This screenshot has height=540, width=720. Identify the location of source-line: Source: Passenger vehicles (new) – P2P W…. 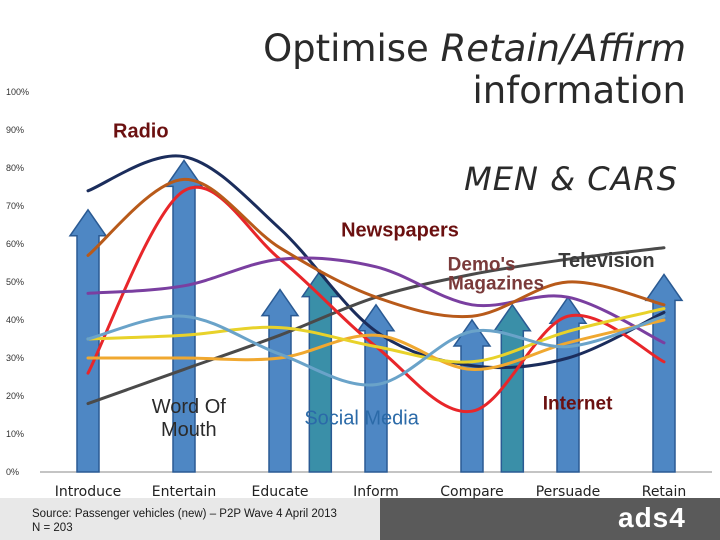
(184, 514).